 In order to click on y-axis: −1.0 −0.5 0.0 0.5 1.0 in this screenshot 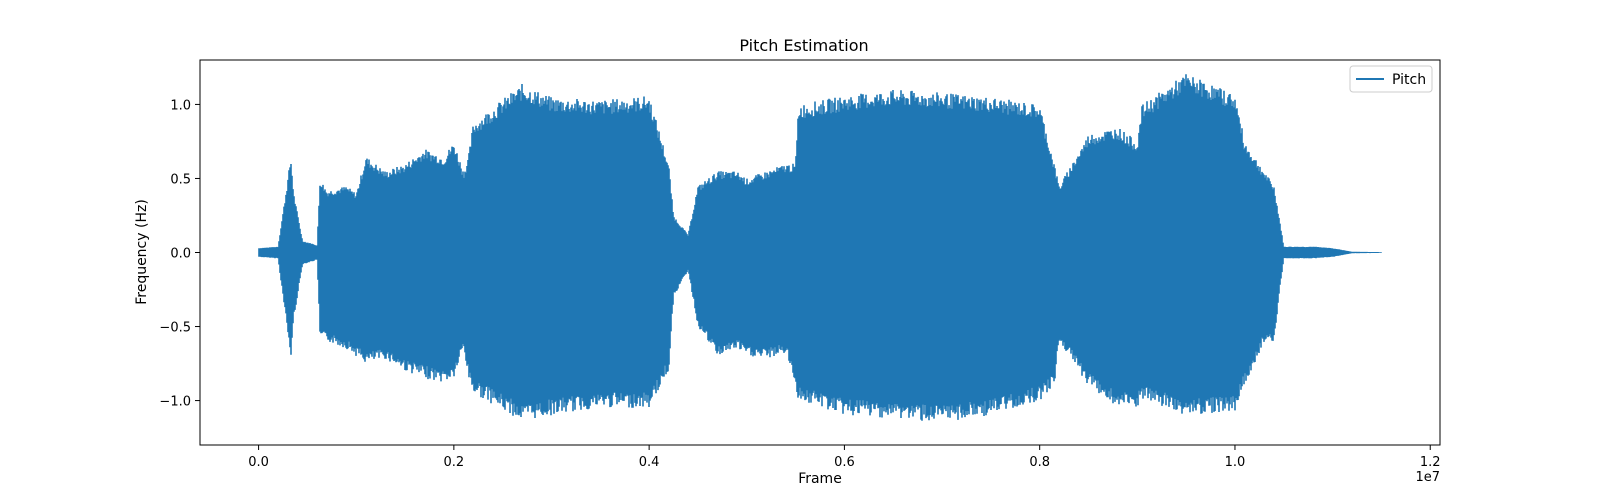, I will do `click(179, 254)`.